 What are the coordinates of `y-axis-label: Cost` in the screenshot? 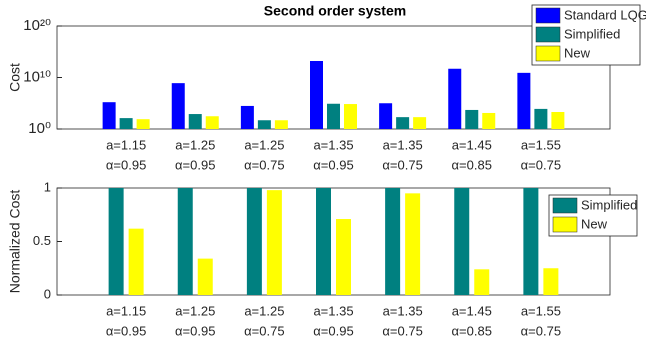 It's located at (15, 77).